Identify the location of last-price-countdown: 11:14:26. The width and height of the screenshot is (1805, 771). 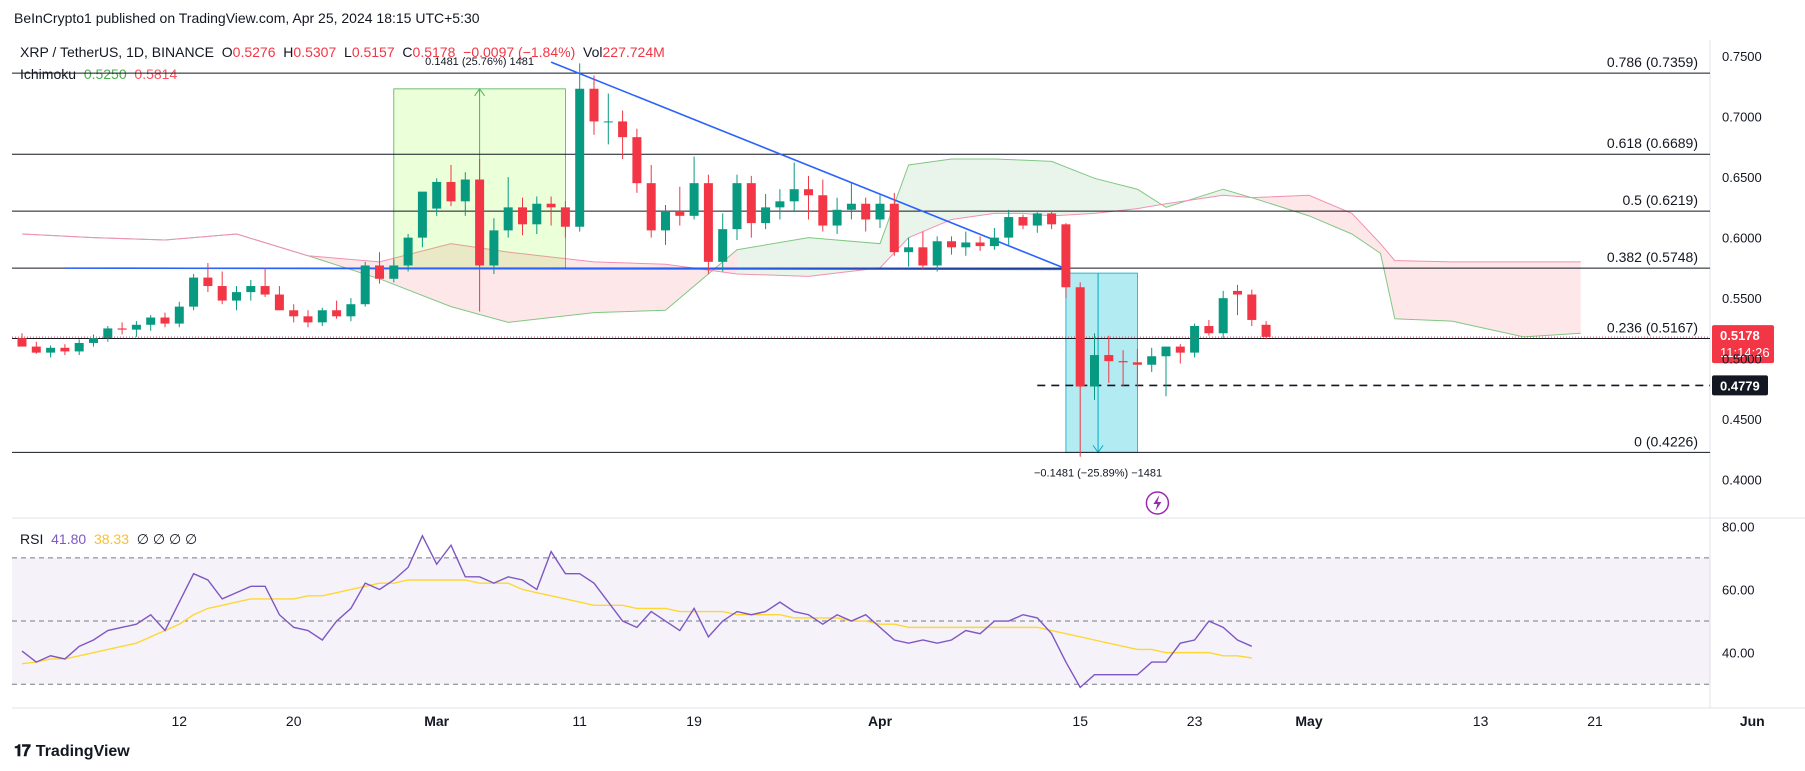
(1745, 352).